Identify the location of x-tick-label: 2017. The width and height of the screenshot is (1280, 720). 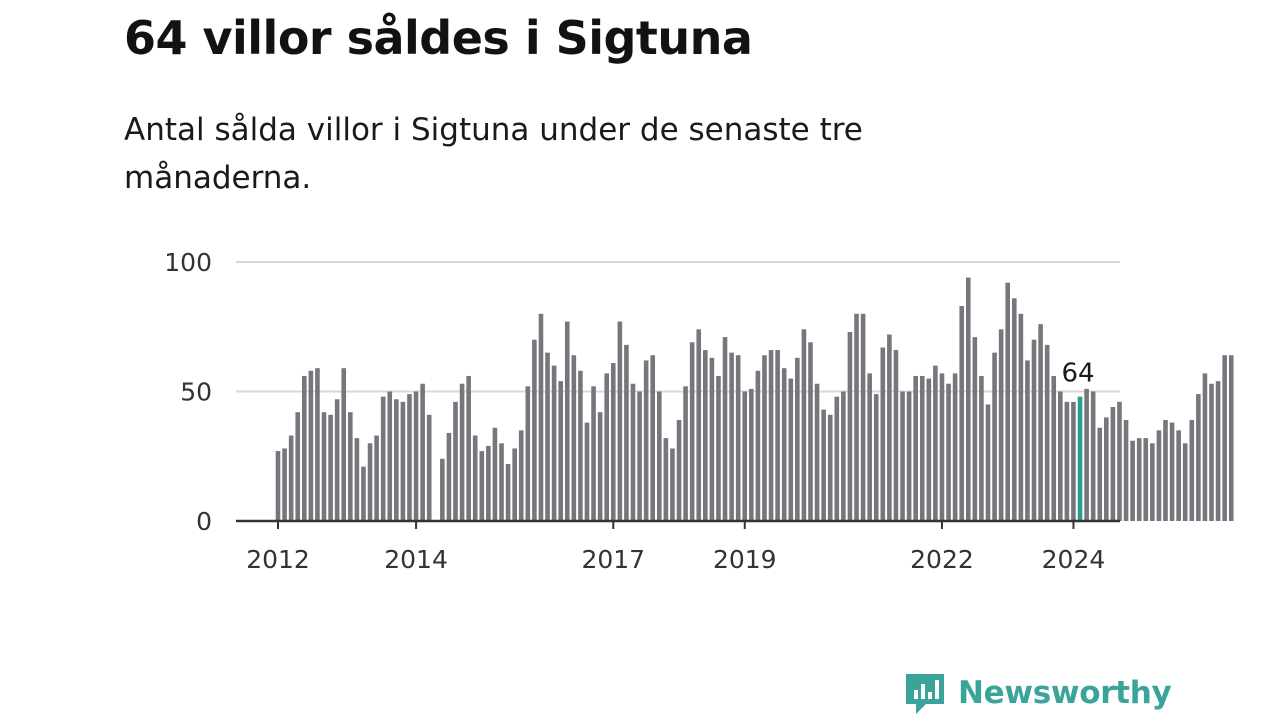
(613, 559).